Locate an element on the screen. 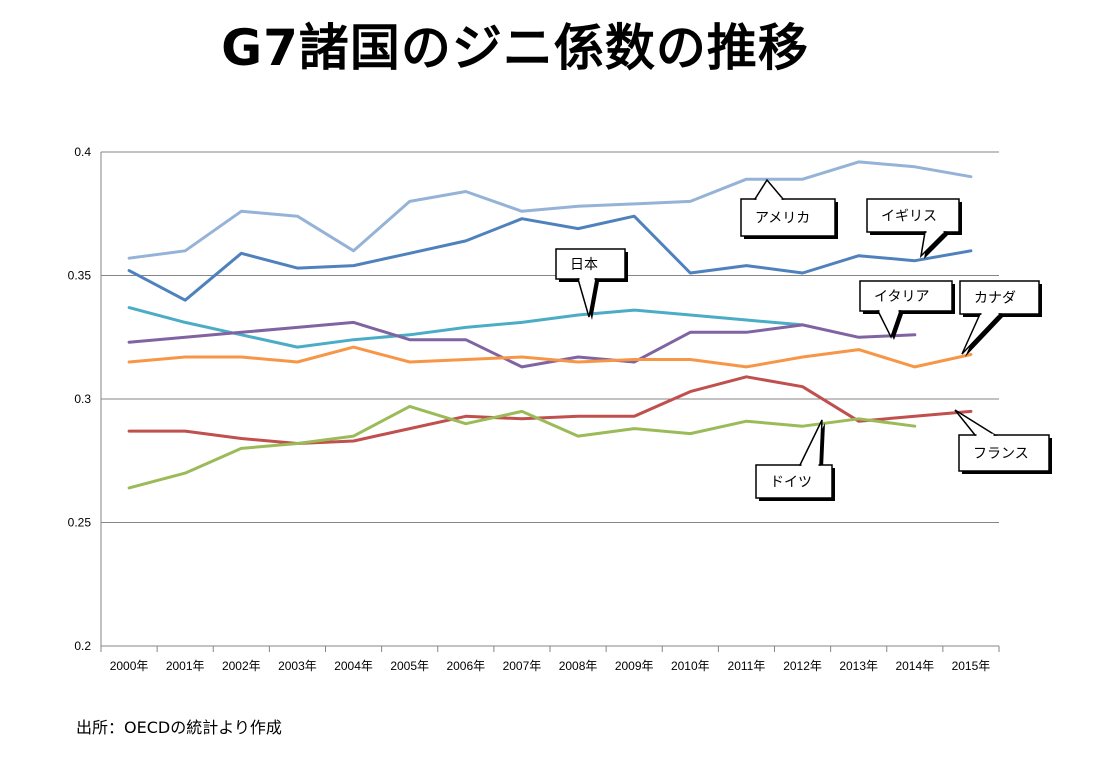  x-tick-label: 2013年 is located at coordinates (858, 666).